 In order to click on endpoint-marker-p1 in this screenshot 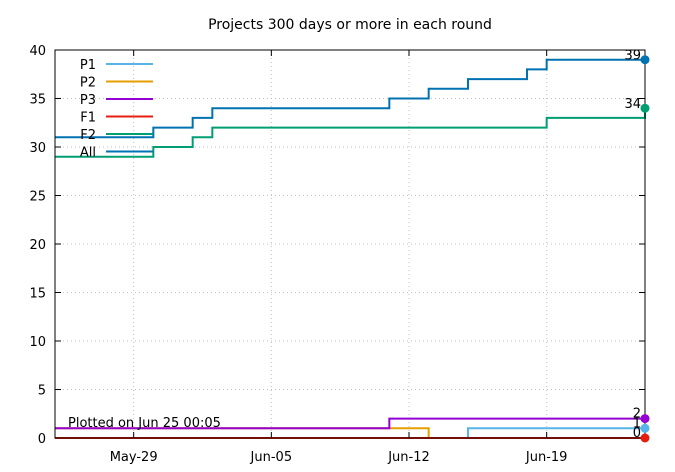, I will do `click(645, 428)`.